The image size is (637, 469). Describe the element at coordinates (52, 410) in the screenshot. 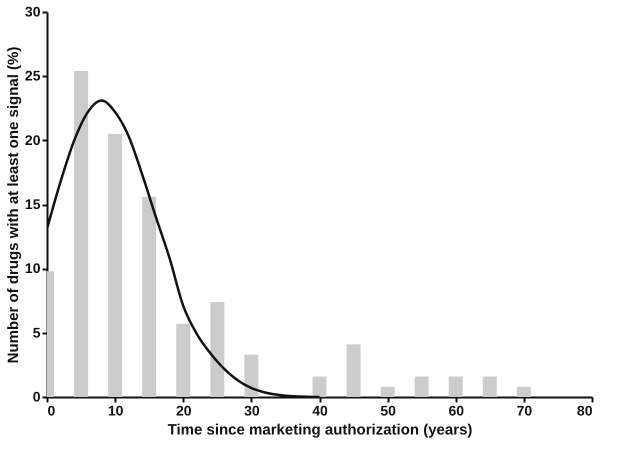

I see `x-tick-label: 0` at that location.